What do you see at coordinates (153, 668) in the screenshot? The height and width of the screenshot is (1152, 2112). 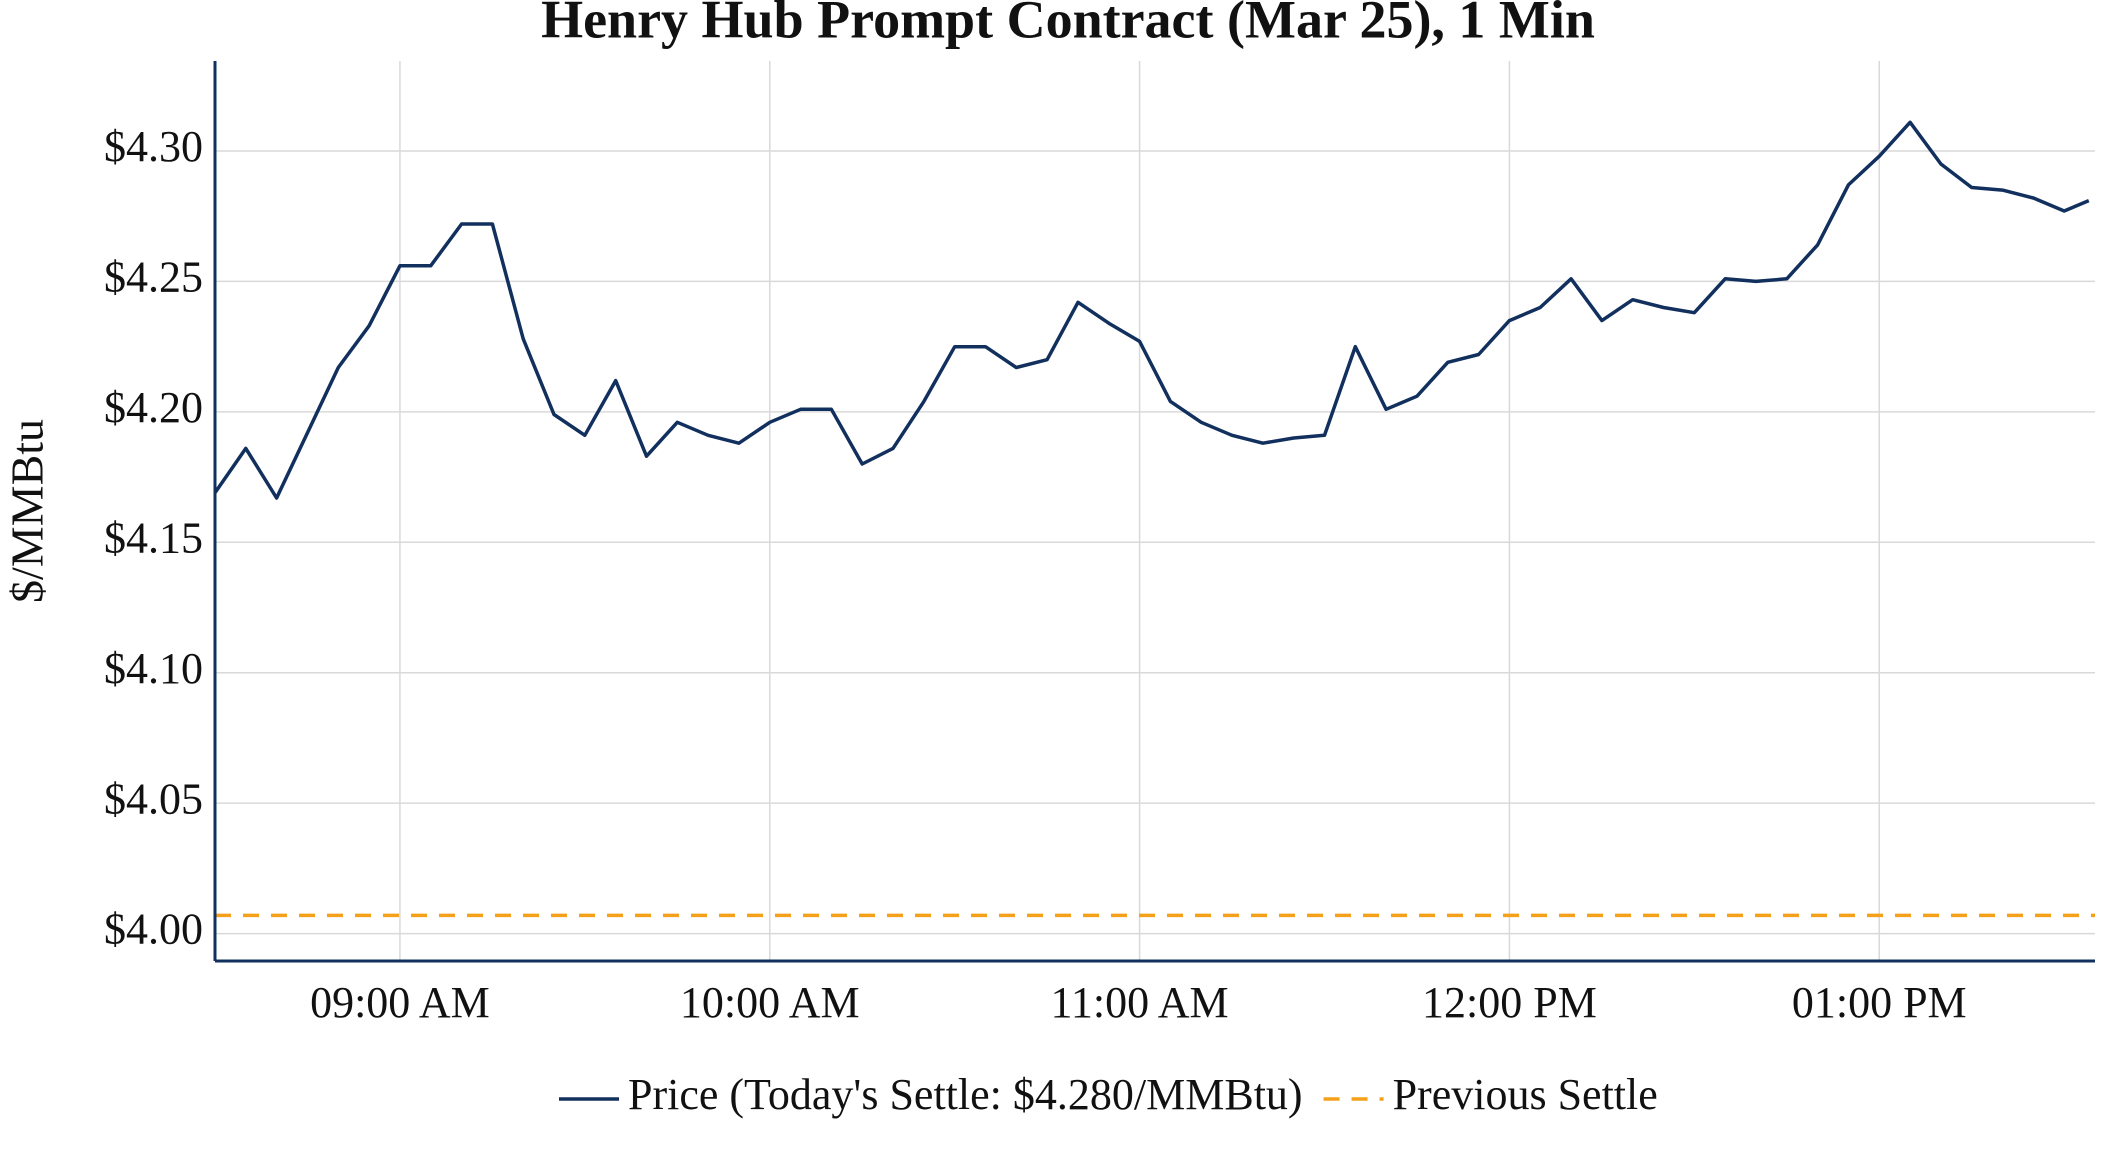 I see `y-tick-label: $4.10` at bounding box center [153, 668].